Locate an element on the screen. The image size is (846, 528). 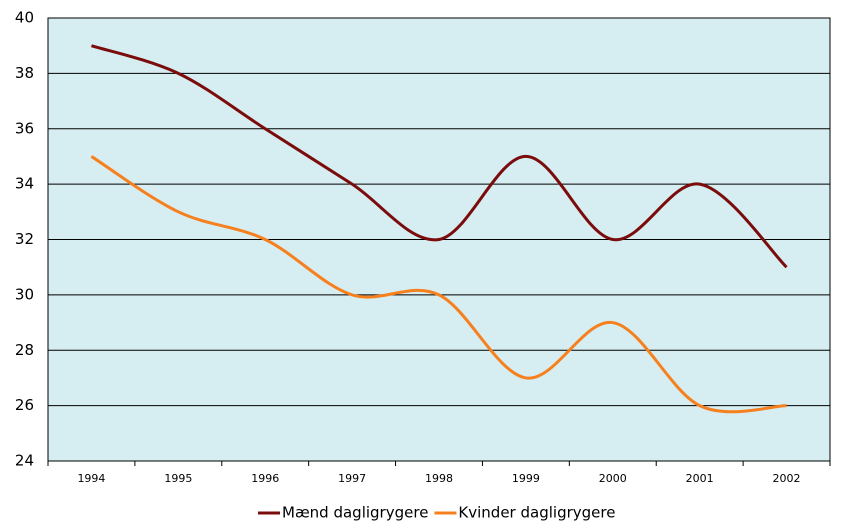
y-tick-label: 40 is located at coordinates (24, 18).